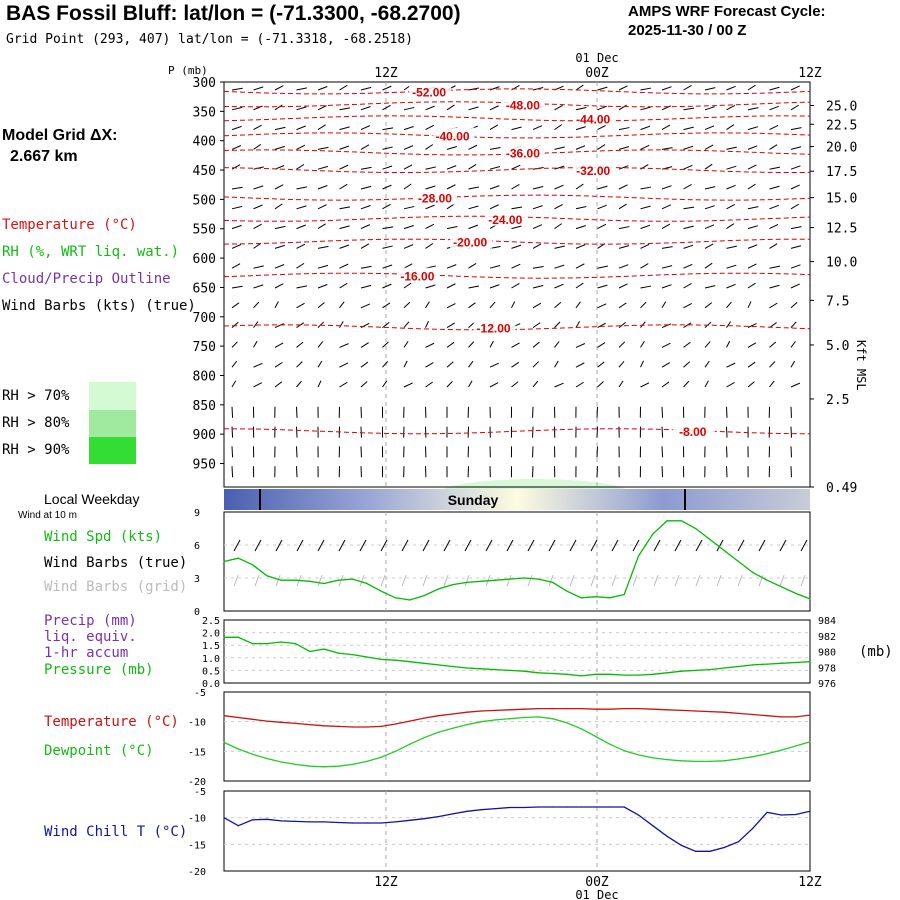 This screenshot has width=900, height=900. I want to click on legend-rh80-label: RH > 80%, so click(36, 423).